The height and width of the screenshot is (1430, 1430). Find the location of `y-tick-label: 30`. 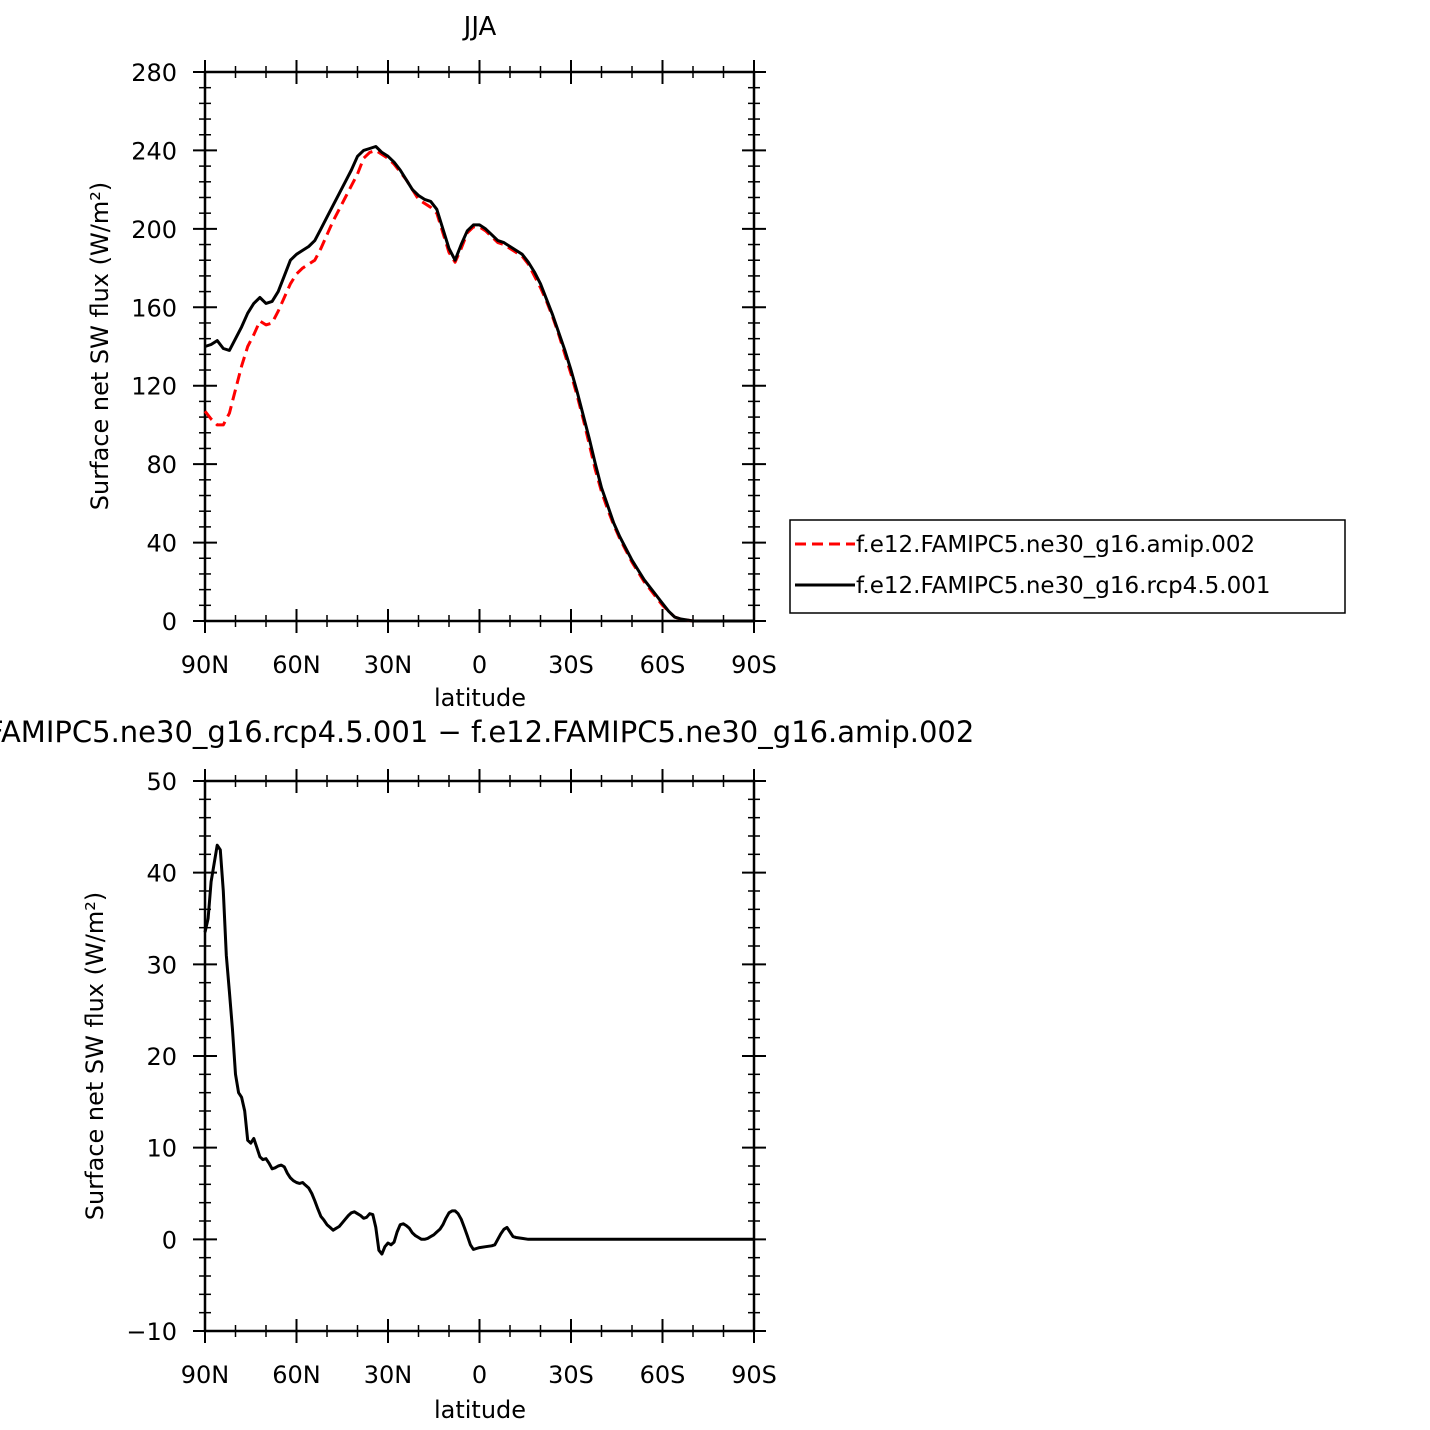

y-tick-label: 30 is located at coordinates (161, 965).